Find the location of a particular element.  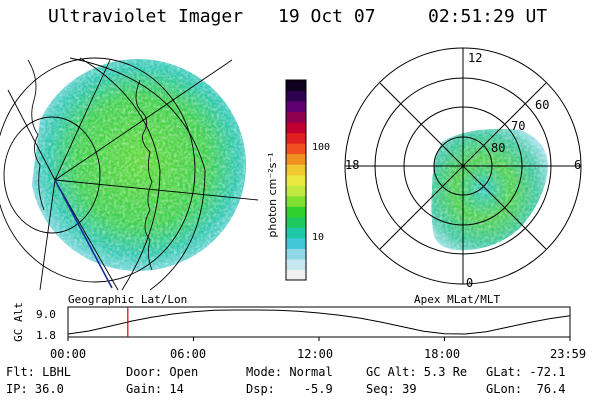

lat-label-80: 80 is located at coordinates (498, 148).